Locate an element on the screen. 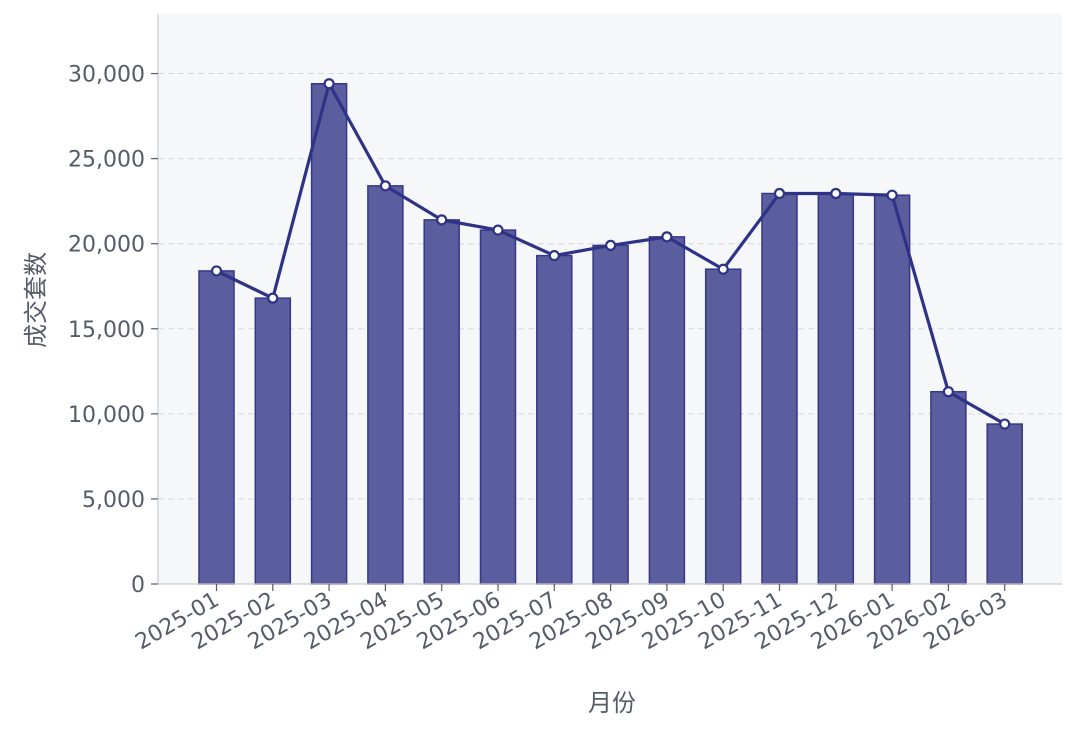 The width and height of the screenshot is (1080, 734). y-tick-label: 30,000 is located at coordinates (106, 75).